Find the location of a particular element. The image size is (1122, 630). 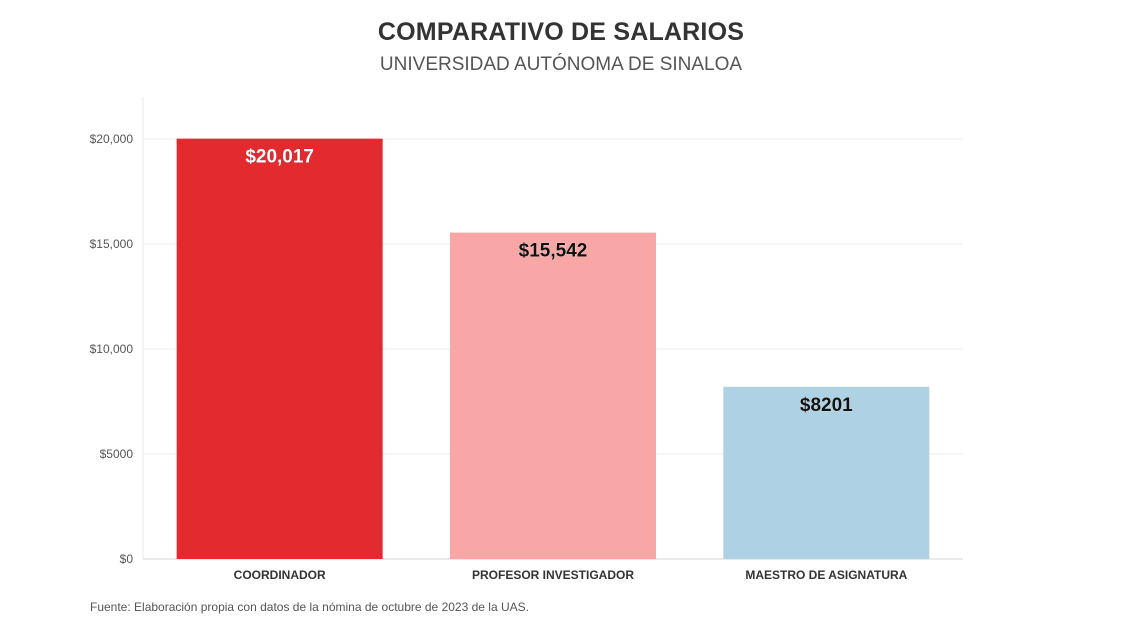

x-tick-label: MAESTRO DE ASIGNATURA is located at coordinates (826, 575).